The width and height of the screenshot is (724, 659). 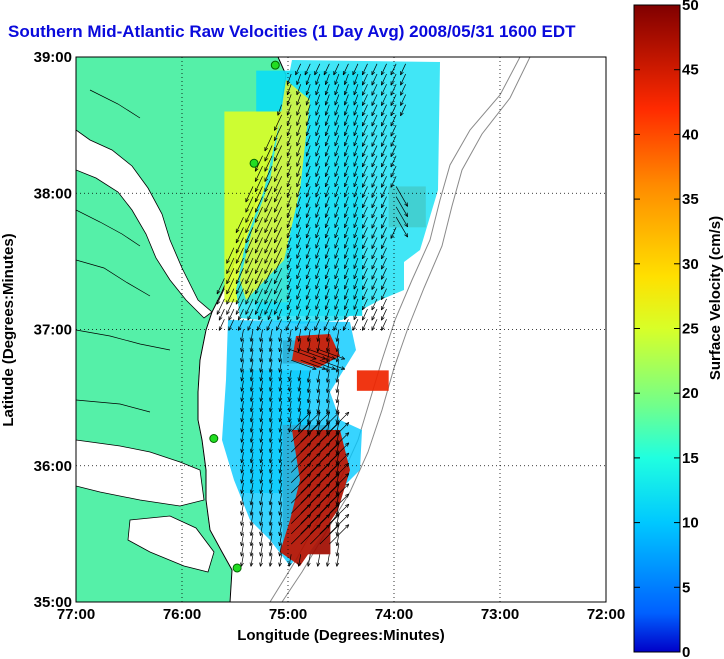 What do you see at coordinates (8, 329) in the screenshot?
I see `y-axis-label: Latitude (Degrees:Minutes)` at bounding box center [8, 329].